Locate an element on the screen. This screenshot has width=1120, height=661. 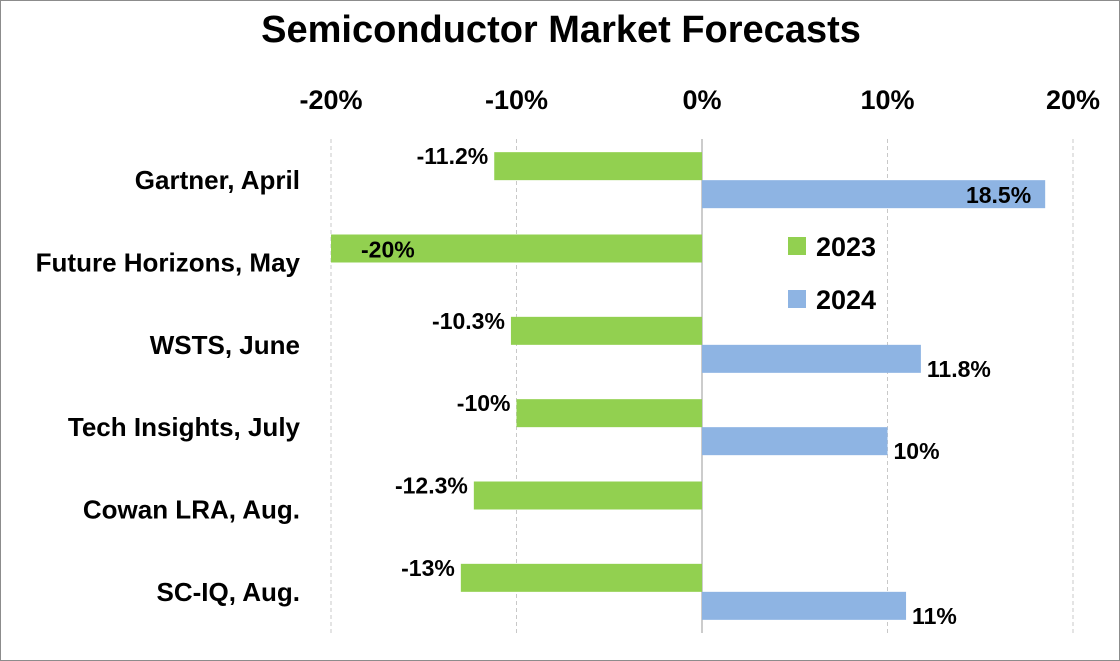
data-label-2023: -13% is located at coordinates (428, 568).